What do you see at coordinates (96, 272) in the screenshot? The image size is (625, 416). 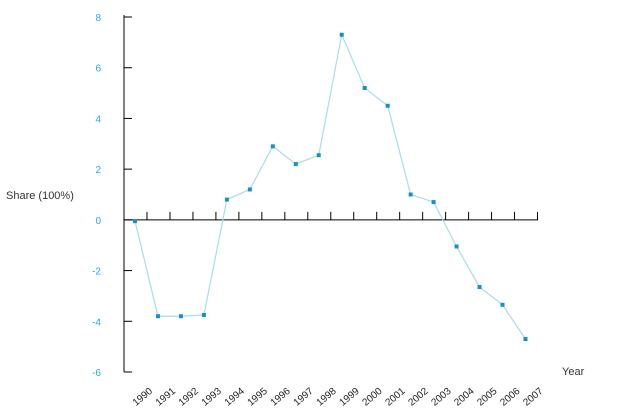 I see `y-tick-label: -2` at bounding box center [96, 272].